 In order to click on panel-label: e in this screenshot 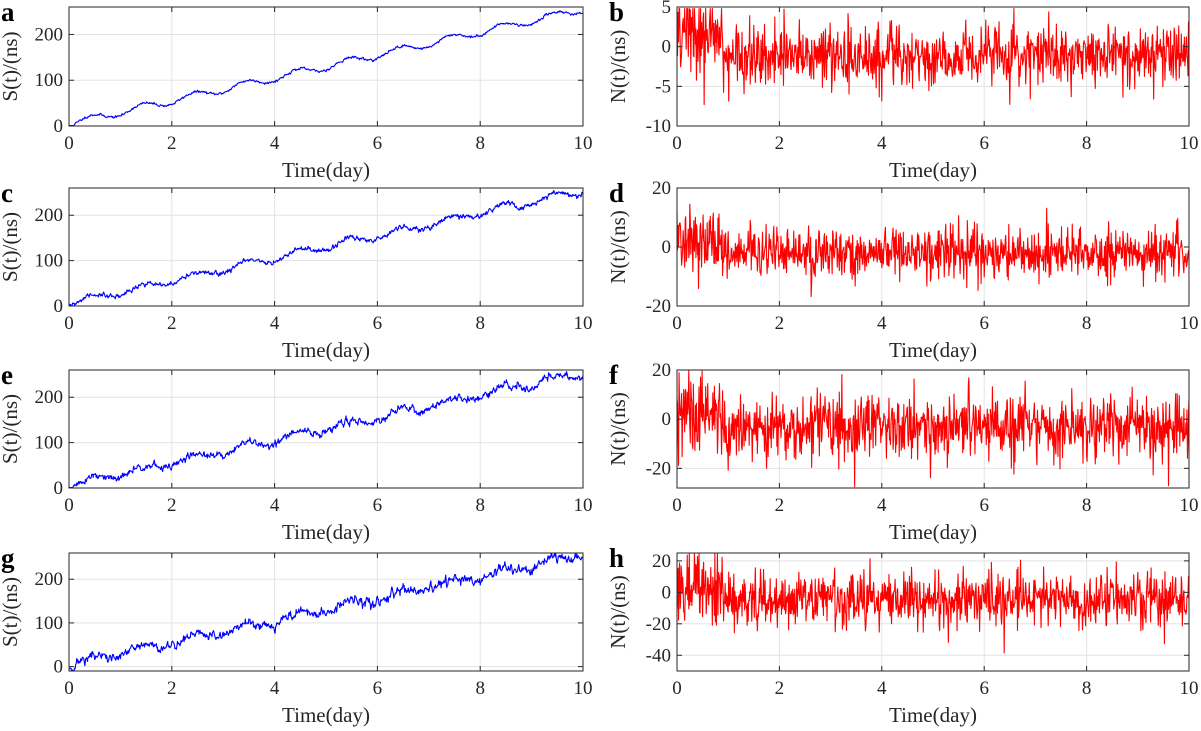, I will do `click(7, 375)`.